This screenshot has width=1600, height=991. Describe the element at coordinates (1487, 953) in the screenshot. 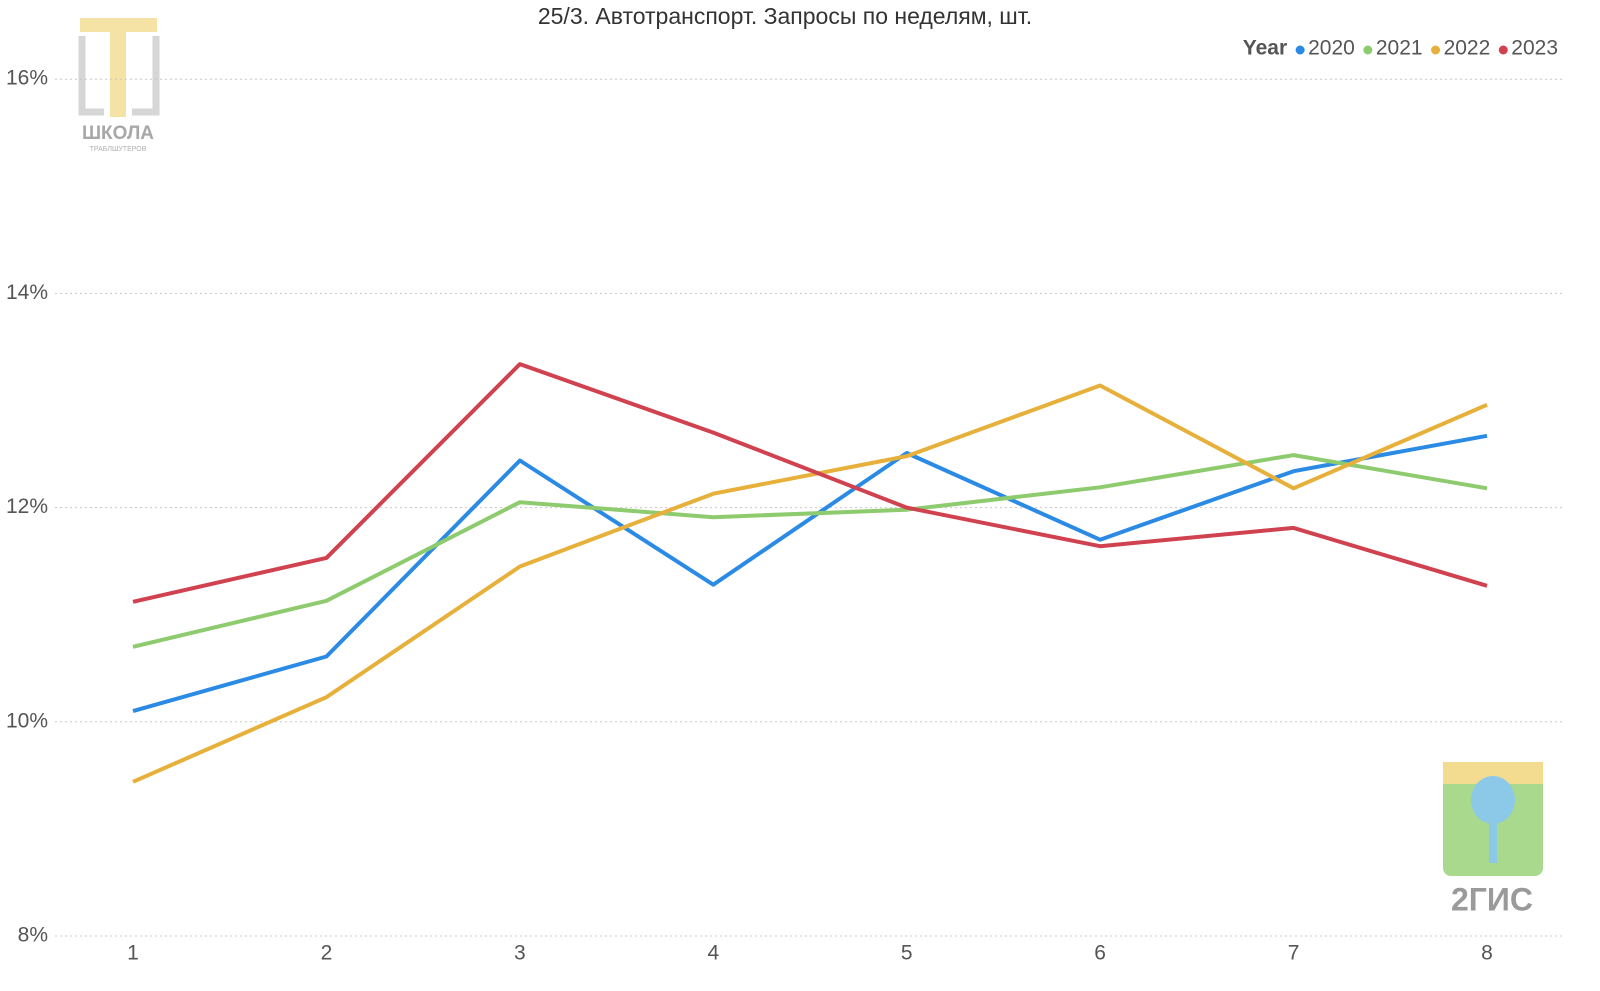

I see `x-tick-label: 8` at that location.